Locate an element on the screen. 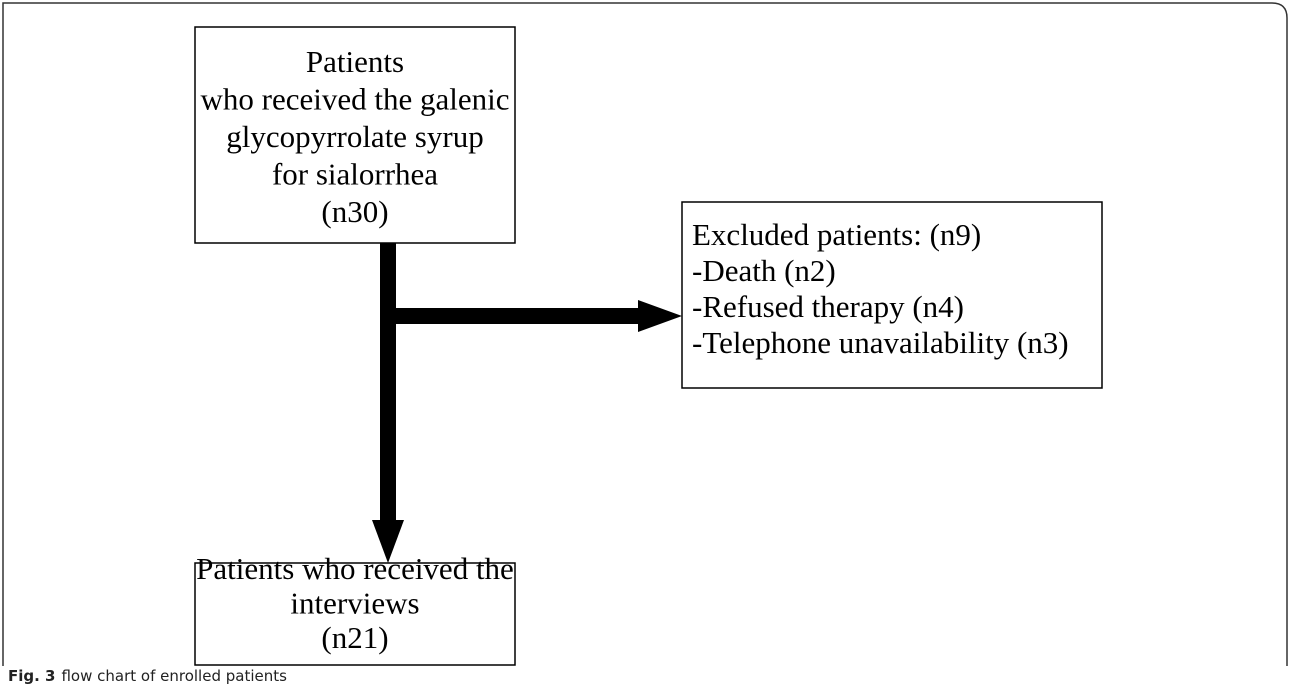  node-line: Excluded patients: (n9) is located at coordinates (836, 234).